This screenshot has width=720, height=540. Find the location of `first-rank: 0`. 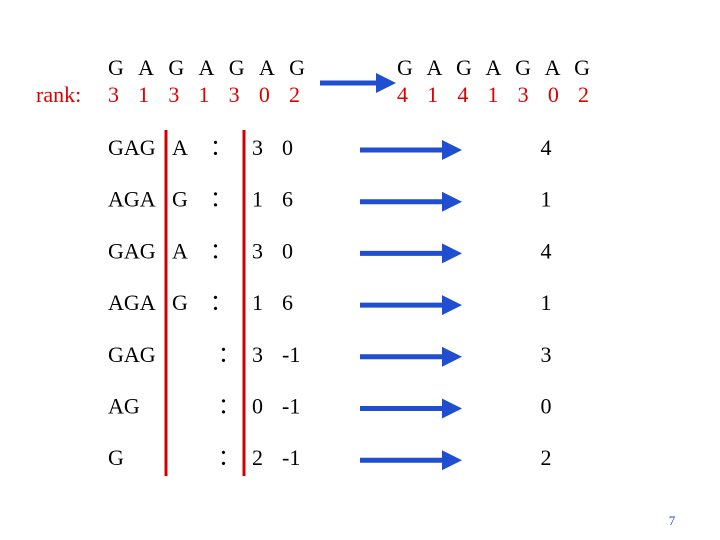

first-rank: 0 is located at coordinates (257, 406).